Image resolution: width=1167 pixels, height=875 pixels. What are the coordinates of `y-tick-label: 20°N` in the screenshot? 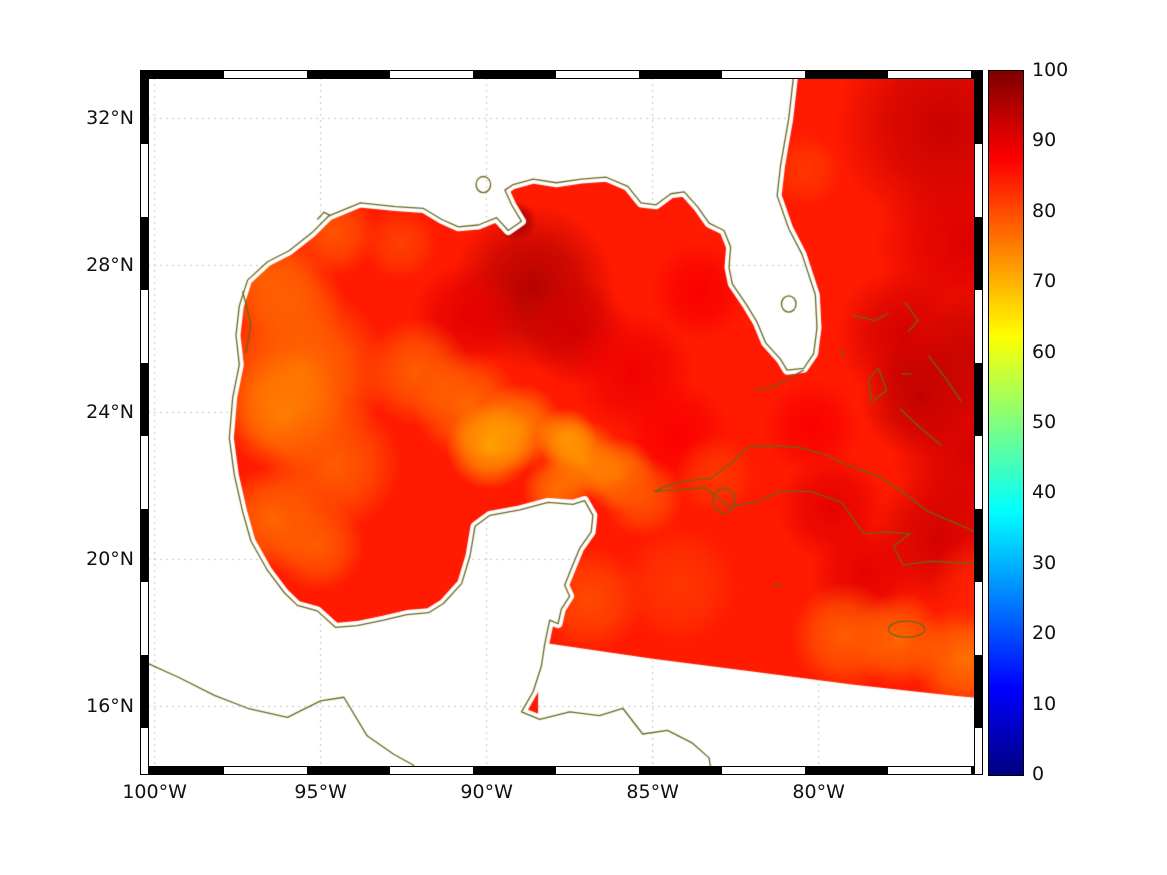 It's located at (110, 559).